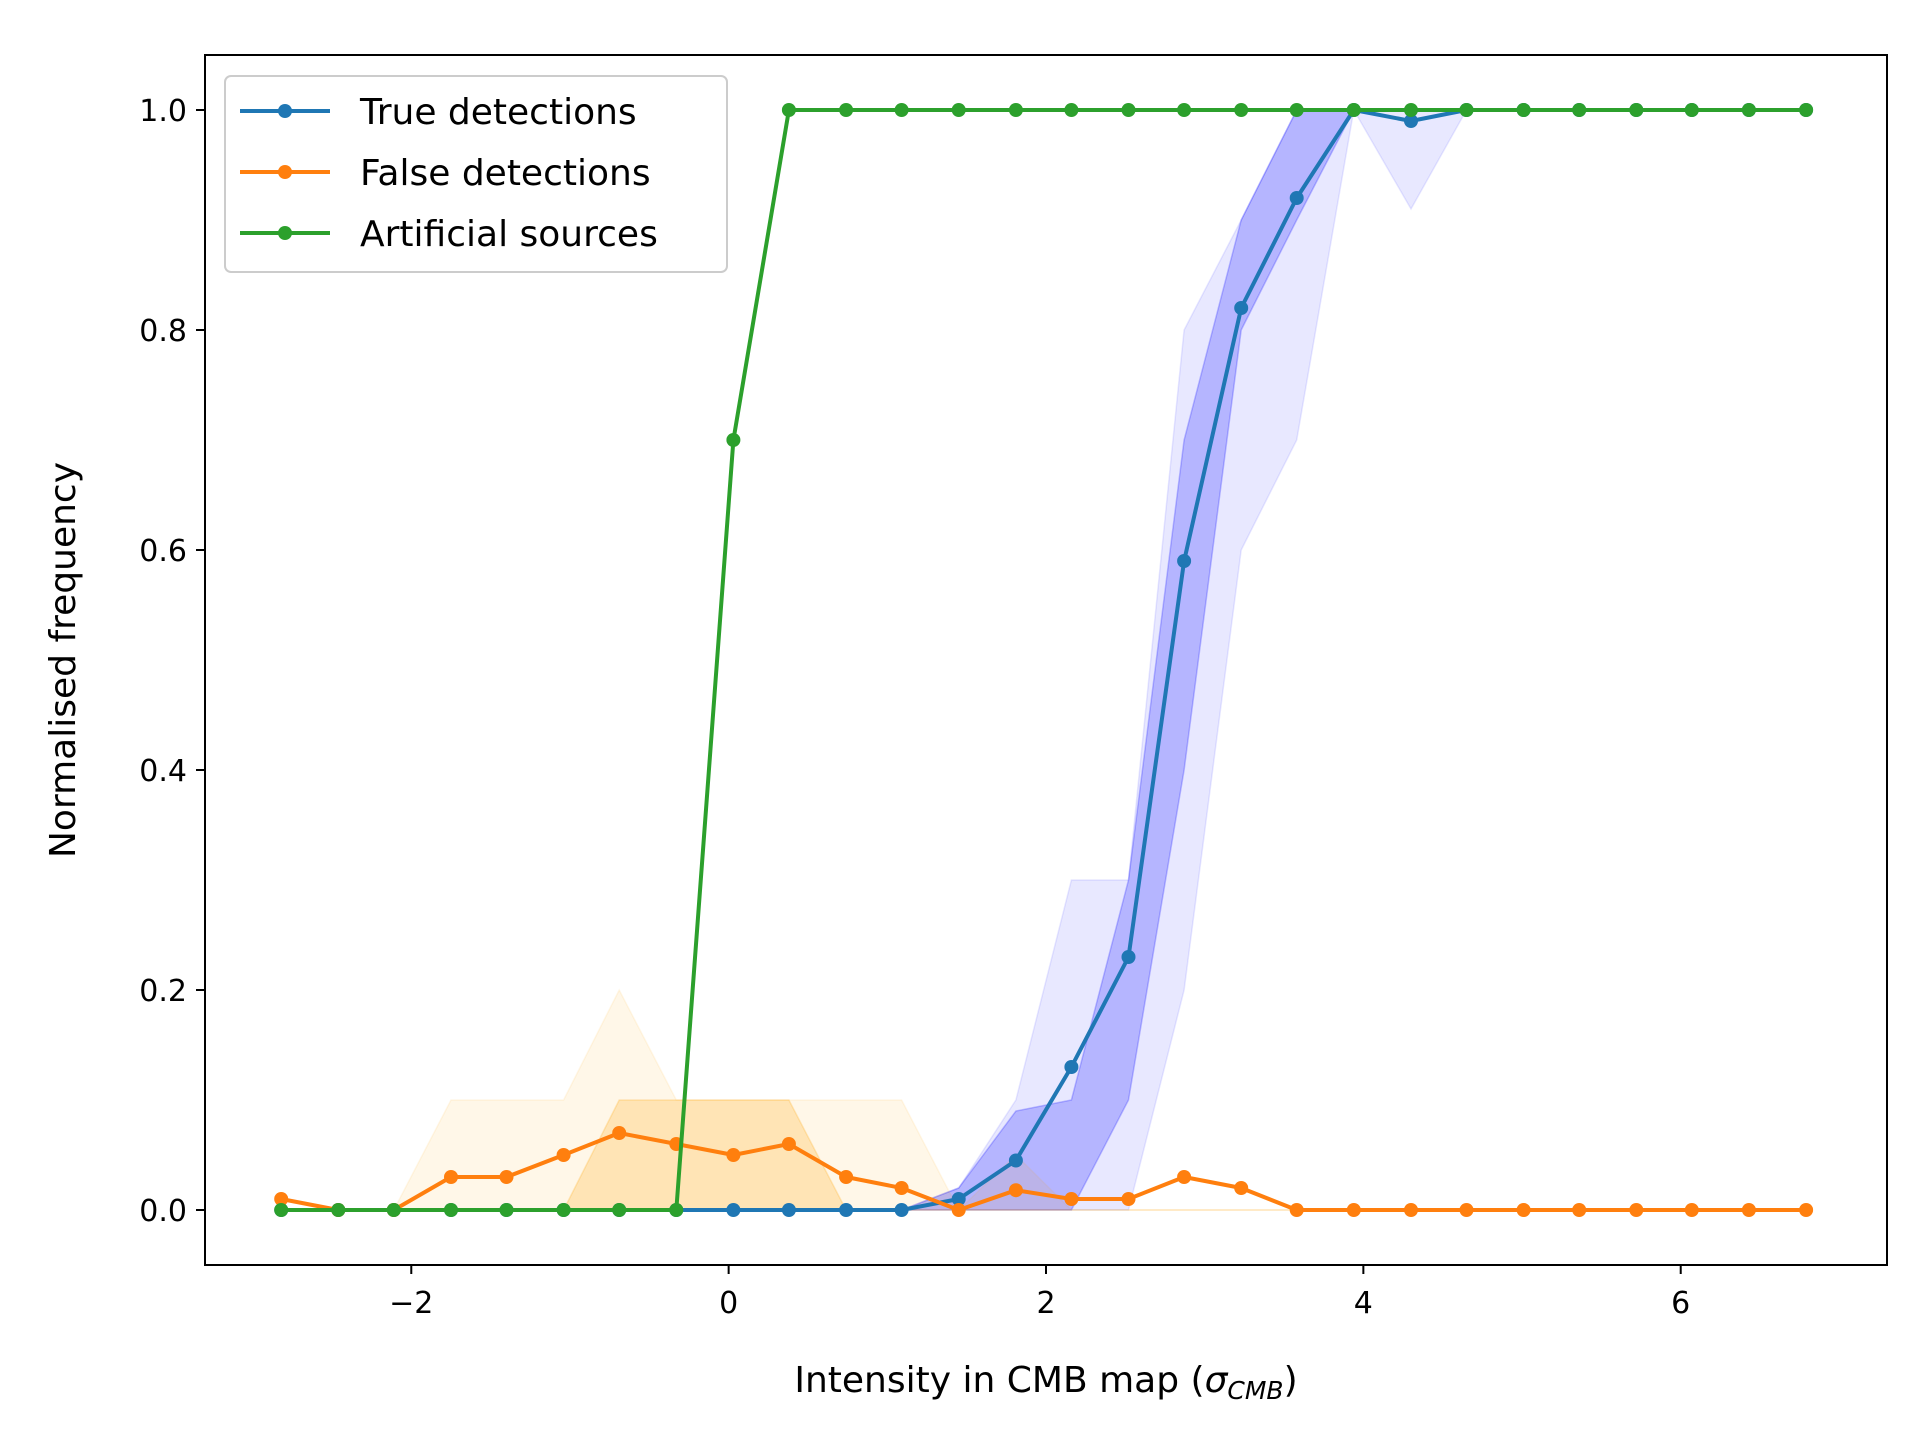 This screenshot has width=1920, height=1440. Describe the element at coordinates (1255, 1390) in the screenshot. I see `x-axis-label-subscript: CMB` at that location.